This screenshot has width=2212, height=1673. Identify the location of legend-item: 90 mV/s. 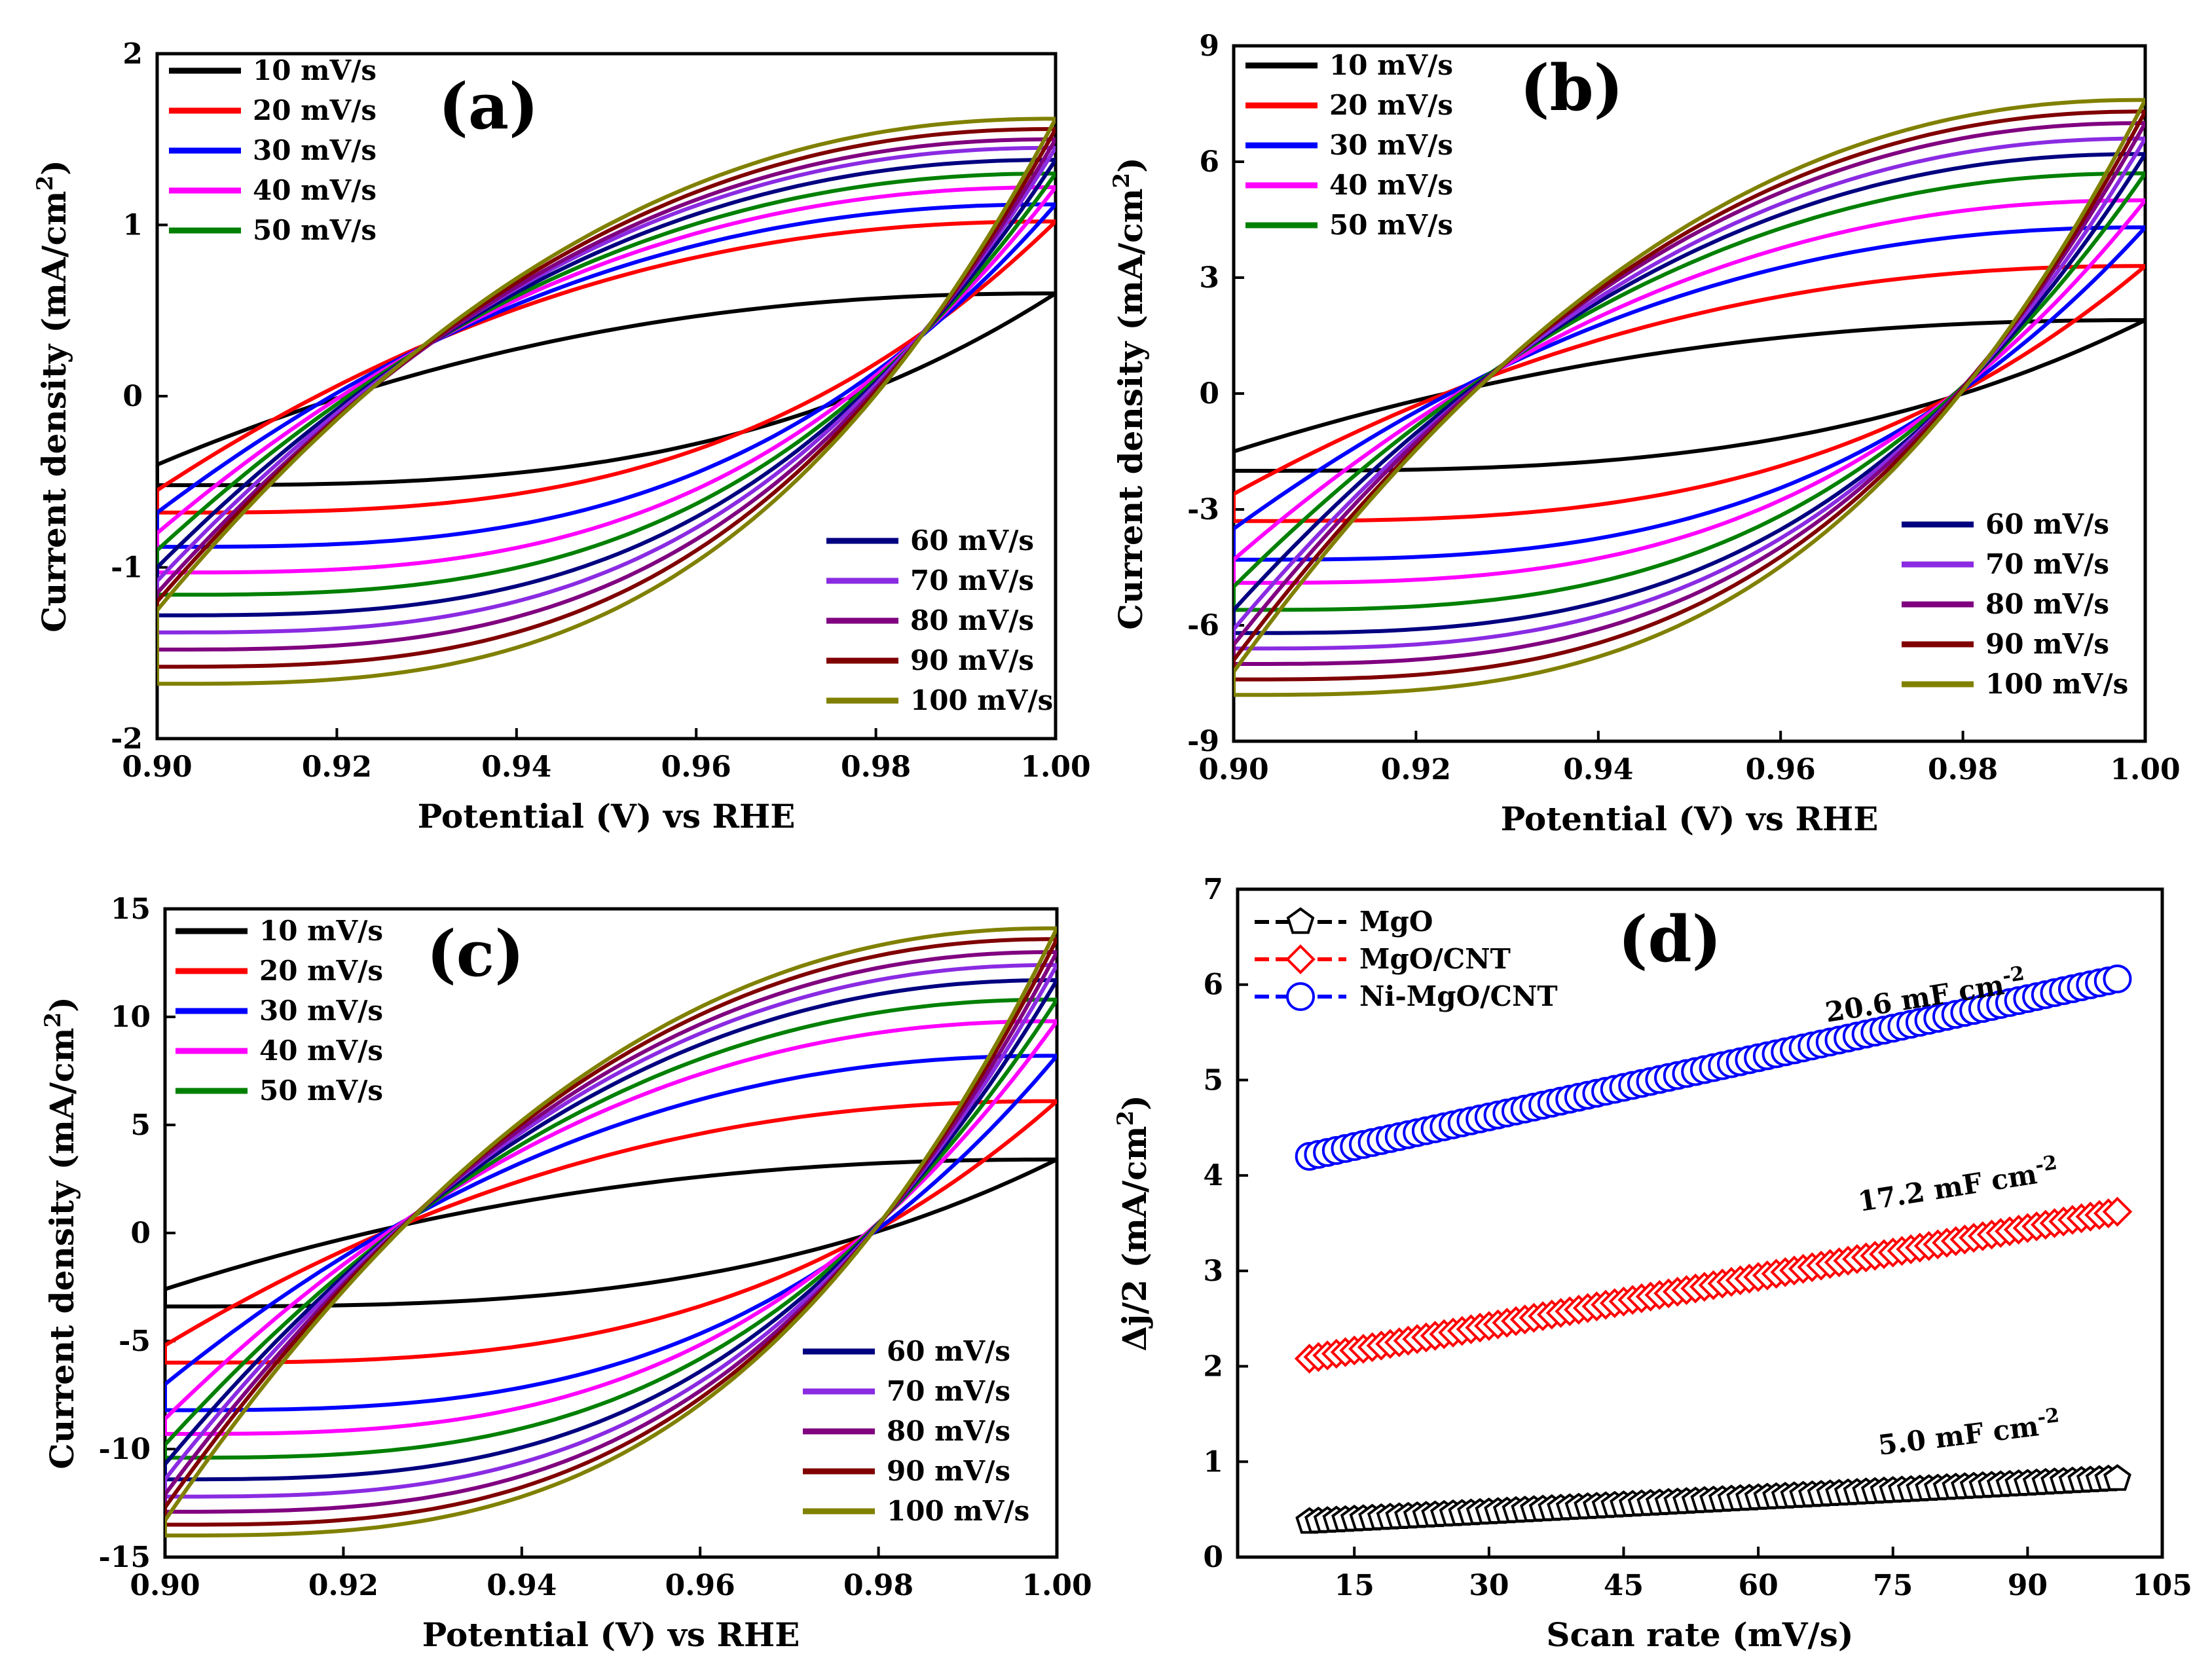
(2005, 644).